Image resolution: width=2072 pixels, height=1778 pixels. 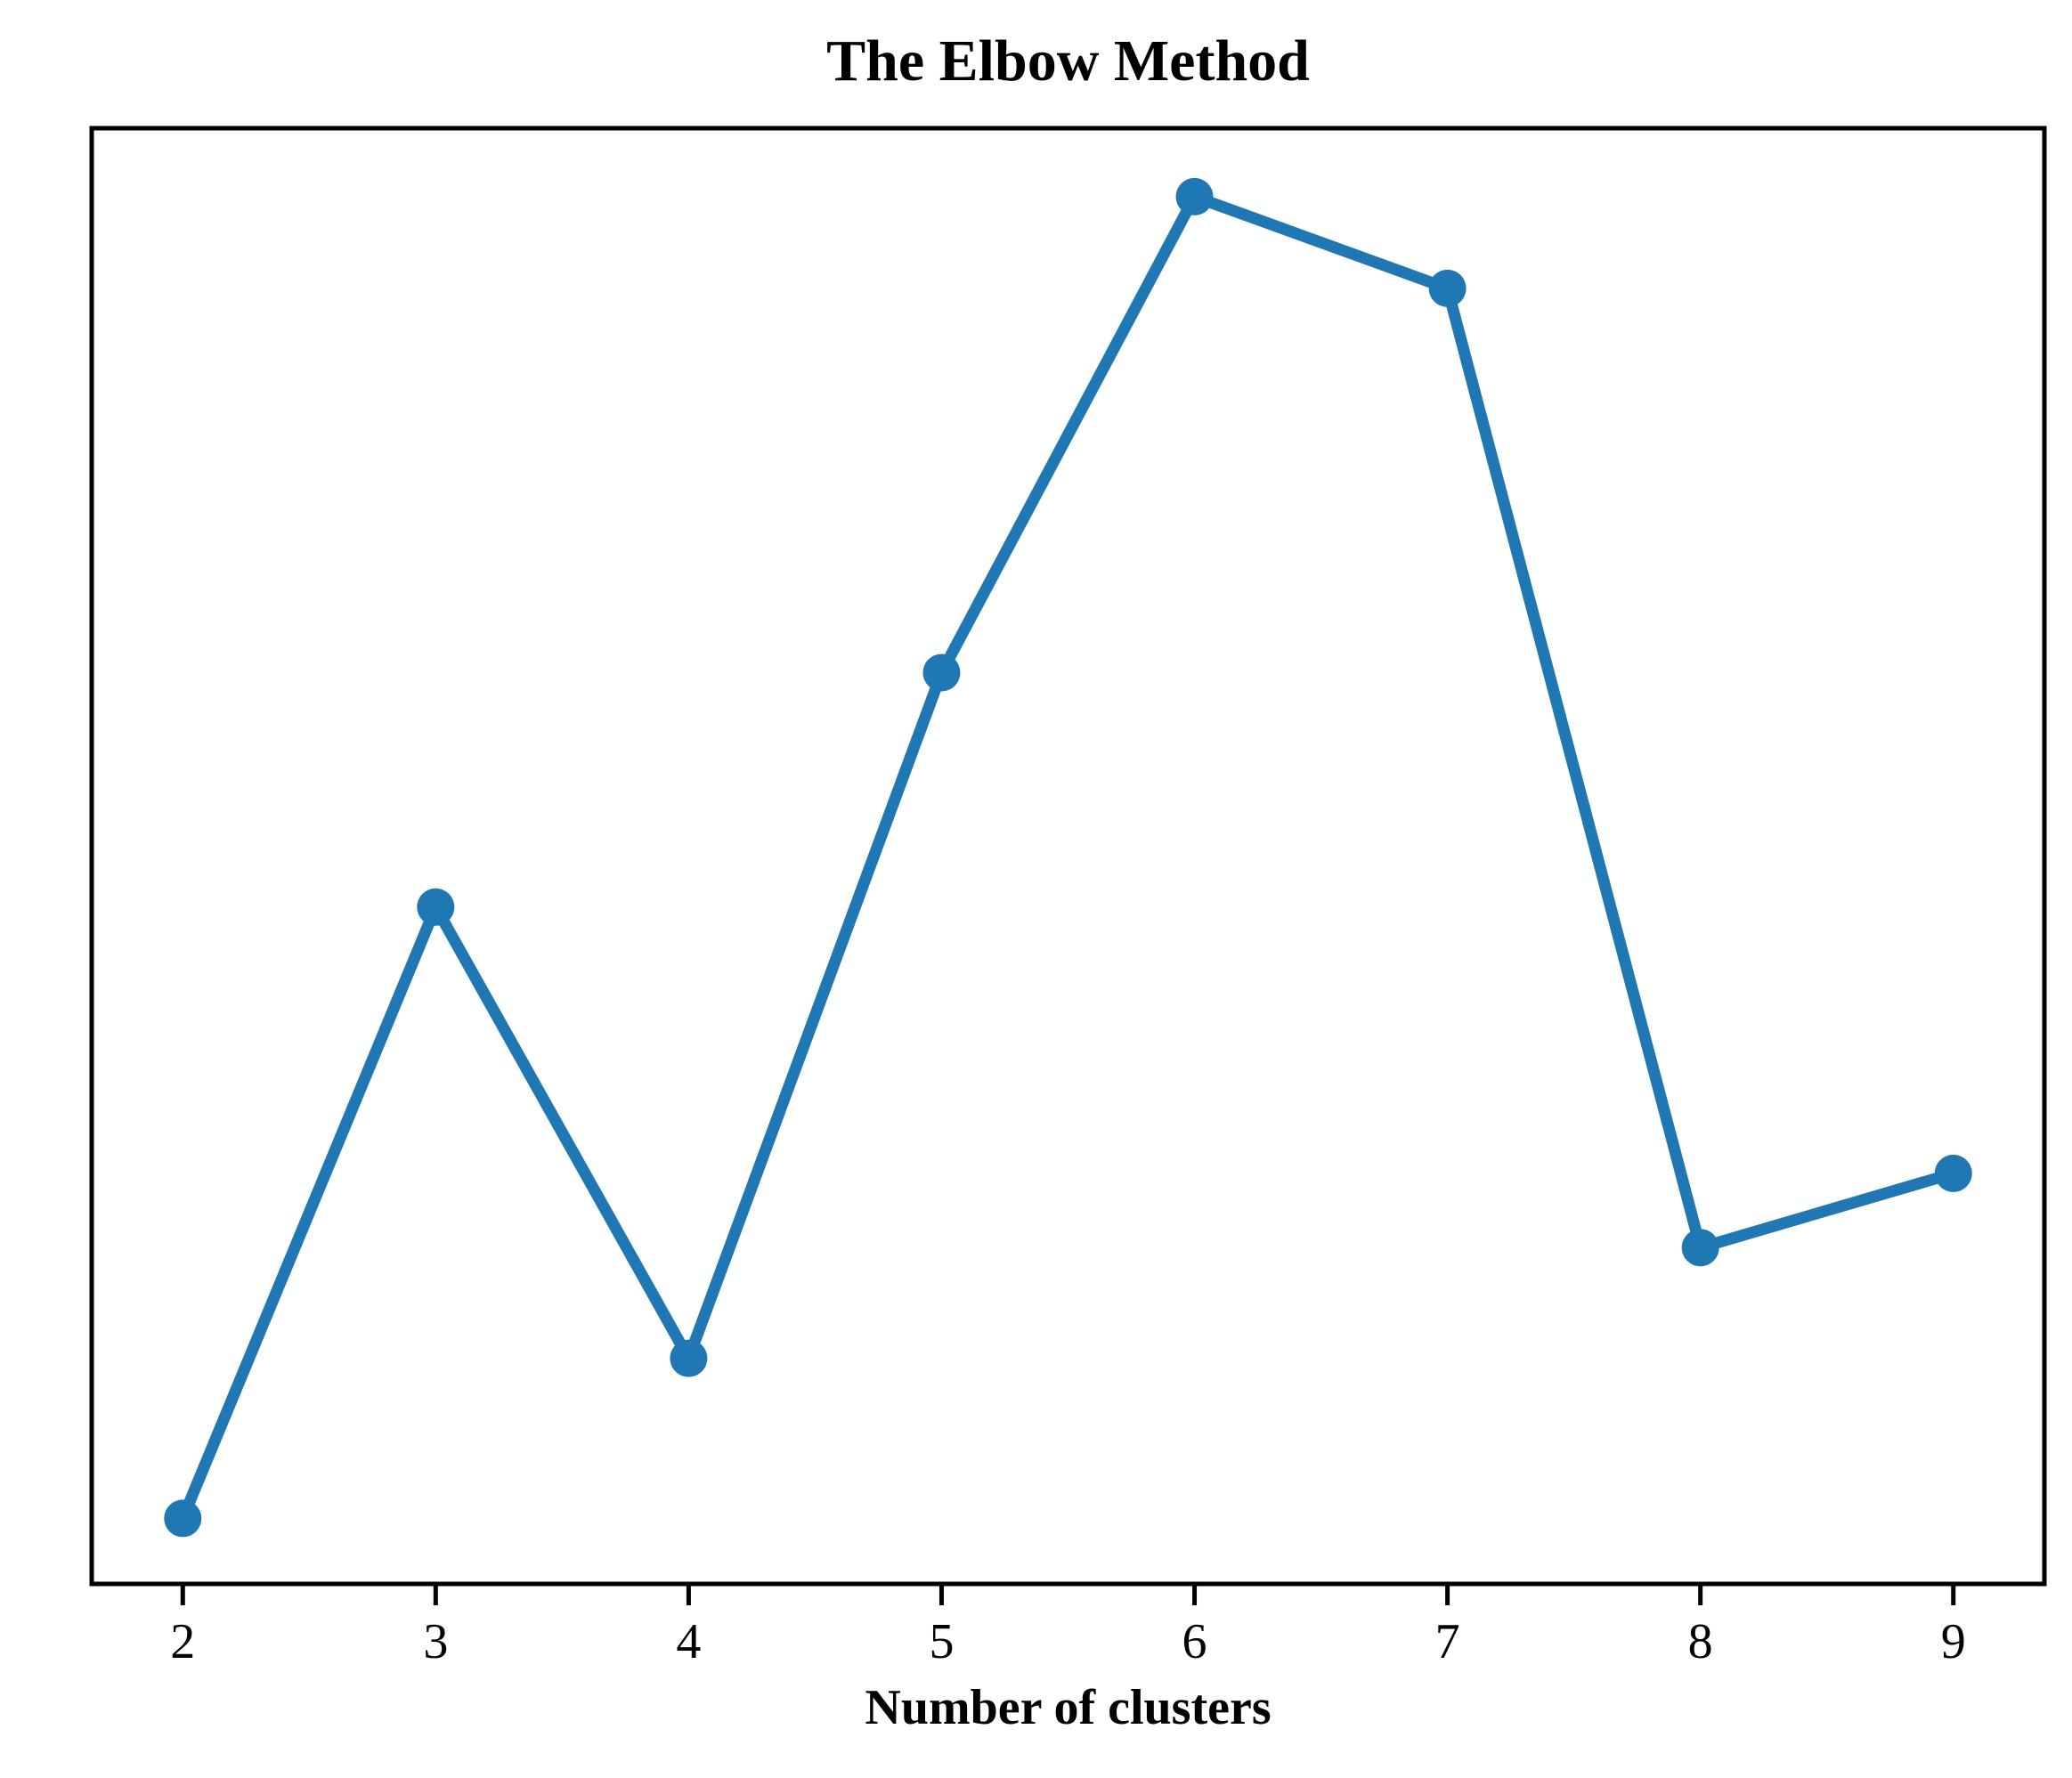 What do you see at coordinates (1700, 1641) in the screenshot?
I see `x-tick-label: 8` at bounding box center [1700, 1641].